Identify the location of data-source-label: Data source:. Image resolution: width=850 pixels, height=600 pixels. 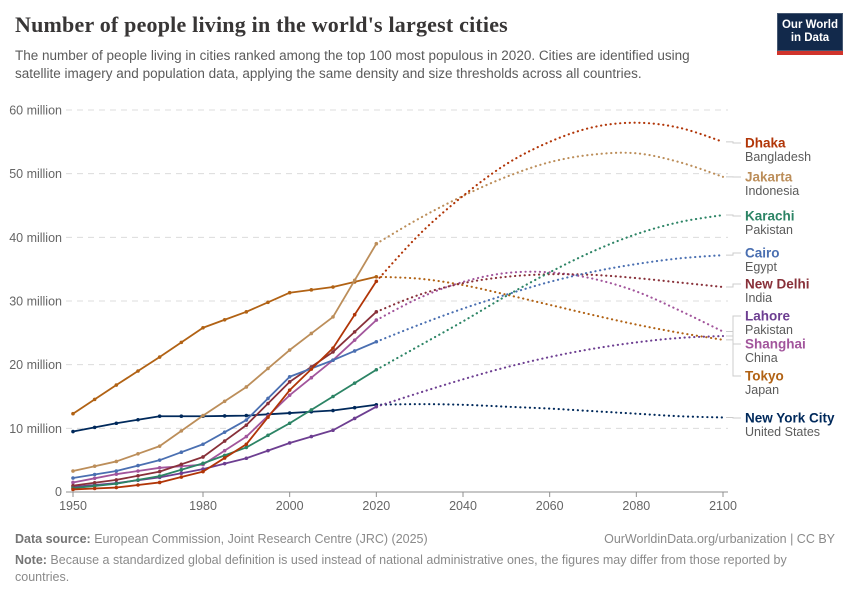
(53, 539).